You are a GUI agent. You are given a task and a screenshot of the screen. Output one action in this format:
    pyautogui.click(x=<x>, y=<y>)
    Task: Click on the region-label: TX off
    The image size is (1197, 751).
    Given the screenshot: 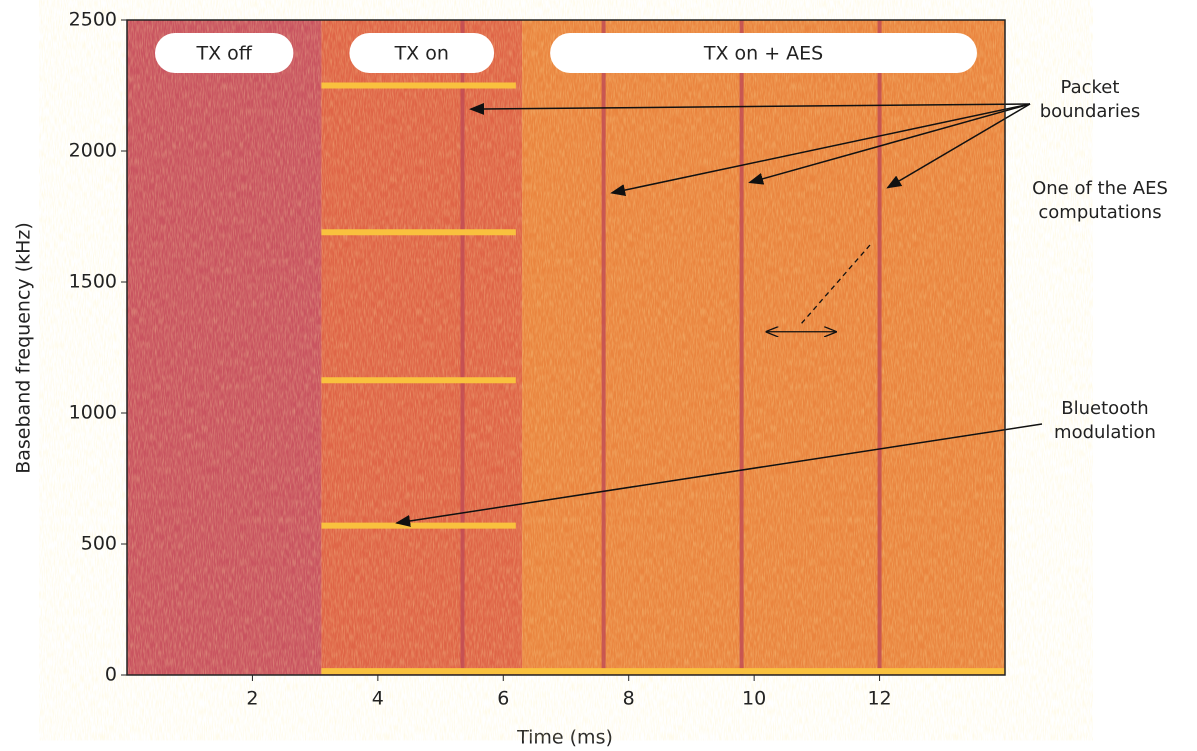 What is the action you would take?
    pyautogui.click(x=224, y=54)
    